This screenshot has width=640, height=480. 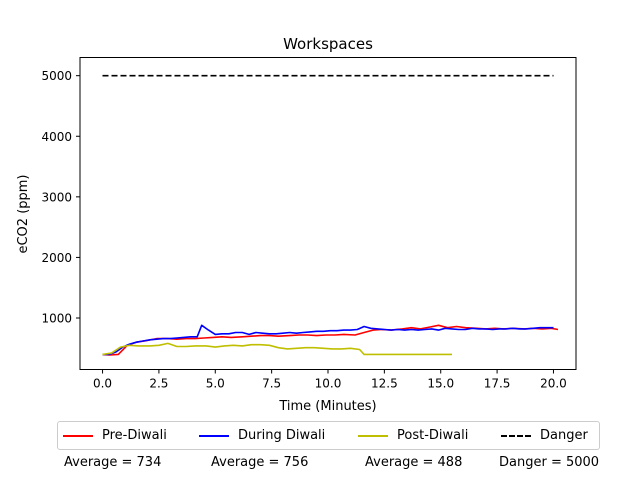 What do you see at coordinates (158, 384) in the screenshot?
I see `x-tick-label: 2.5` at bounding box center [158, 384].